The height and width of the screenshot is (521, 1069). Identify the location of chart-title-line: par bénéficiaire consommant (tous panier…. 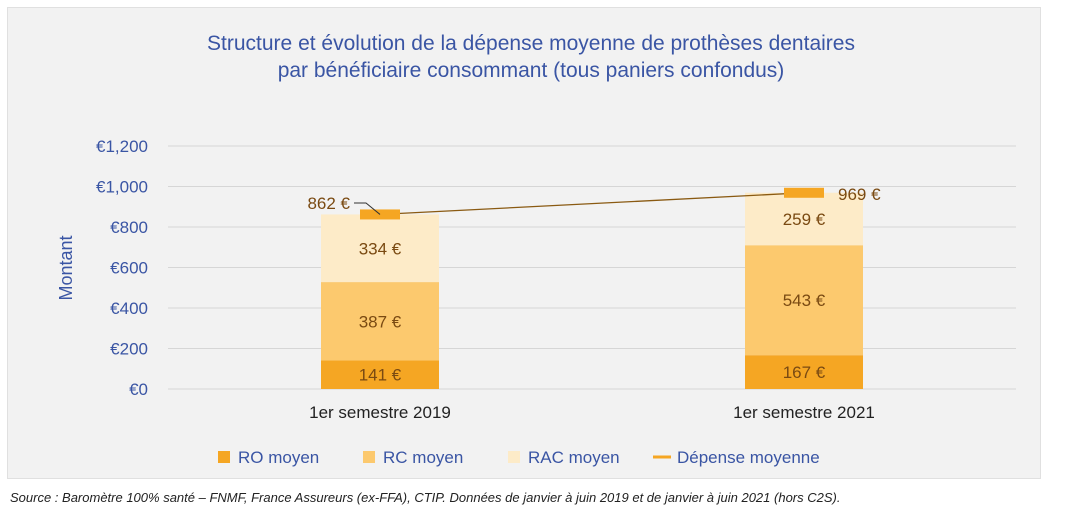
(531, 70).